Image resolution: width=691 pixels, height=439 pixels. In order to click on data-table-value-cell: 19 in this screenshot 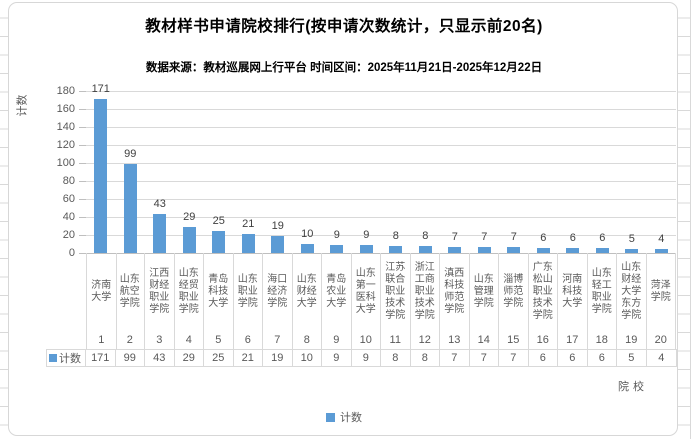, I will do `click(278, 358)`.